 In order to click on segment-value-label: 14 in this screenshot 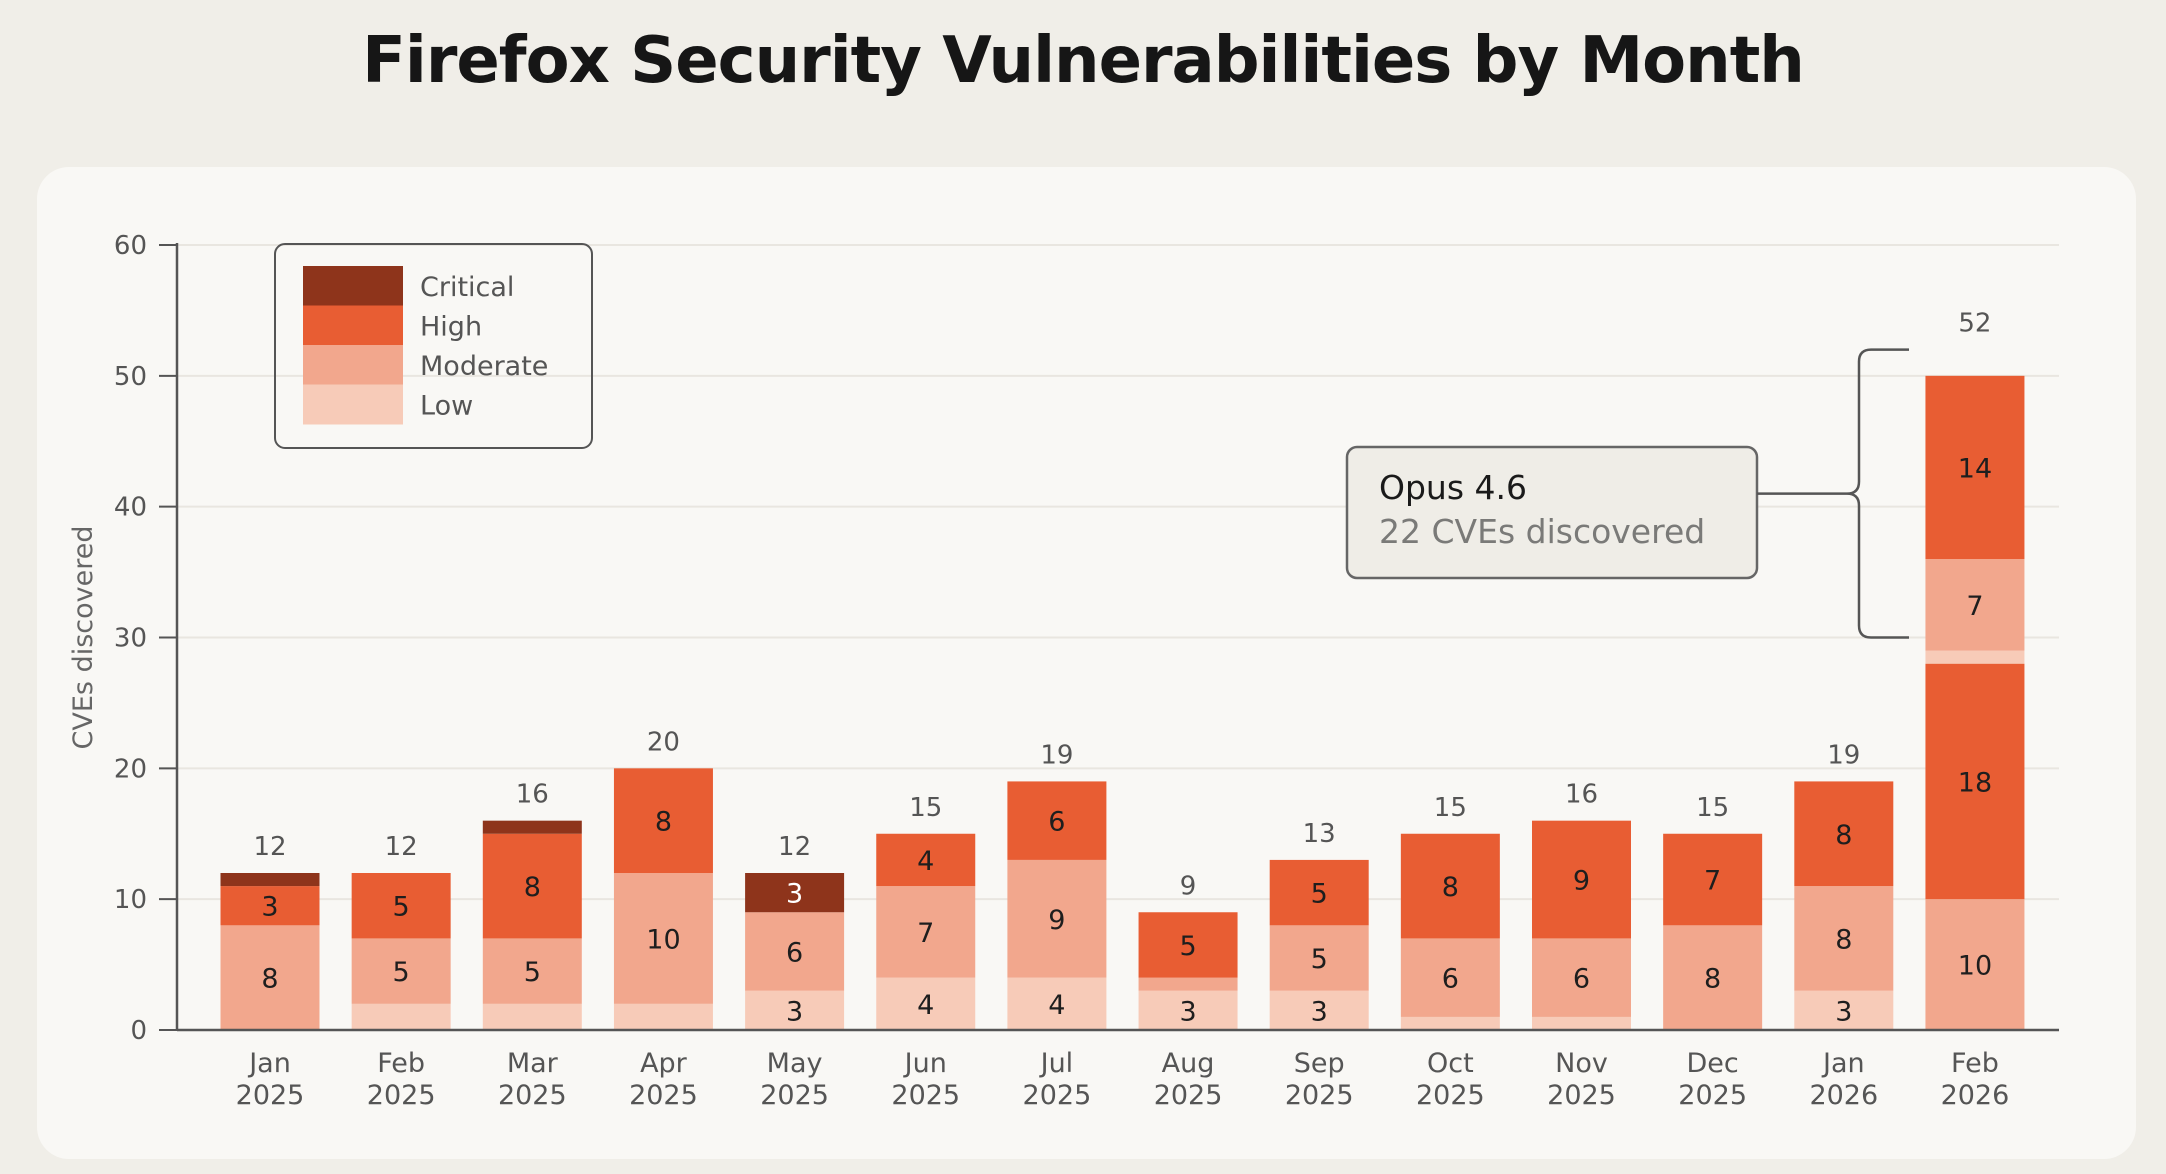, I will do `click(1975, 468)`.